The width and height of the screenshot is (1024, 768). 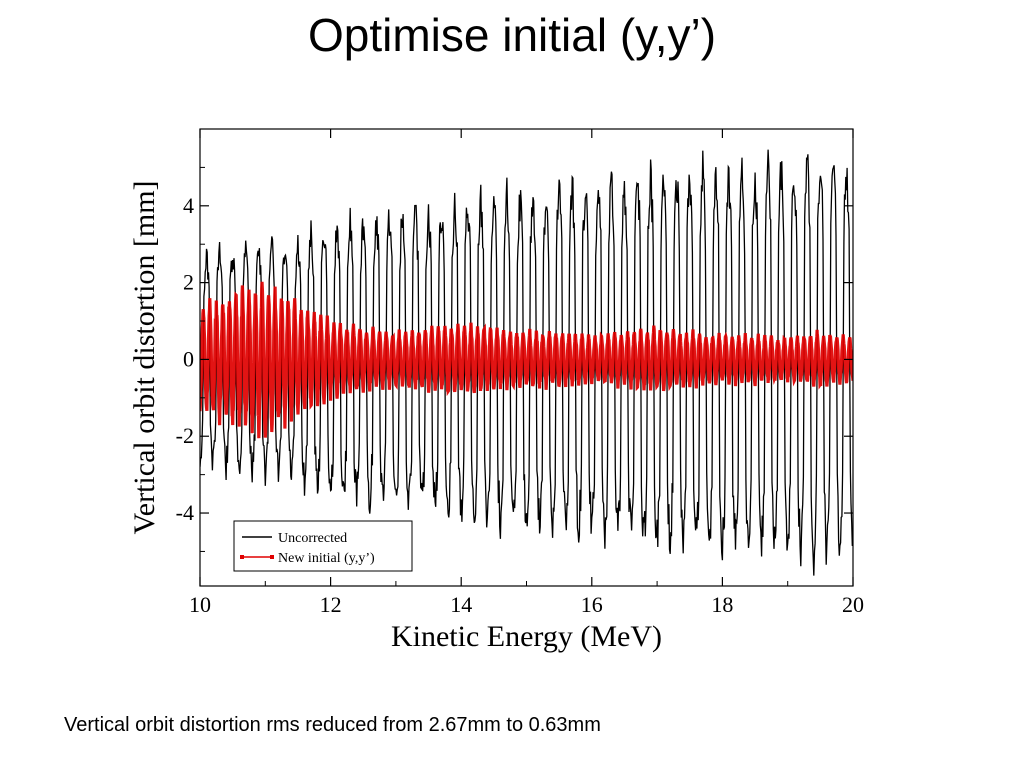 I want to click on series-line-new-initial, so click(x=526, y=360).